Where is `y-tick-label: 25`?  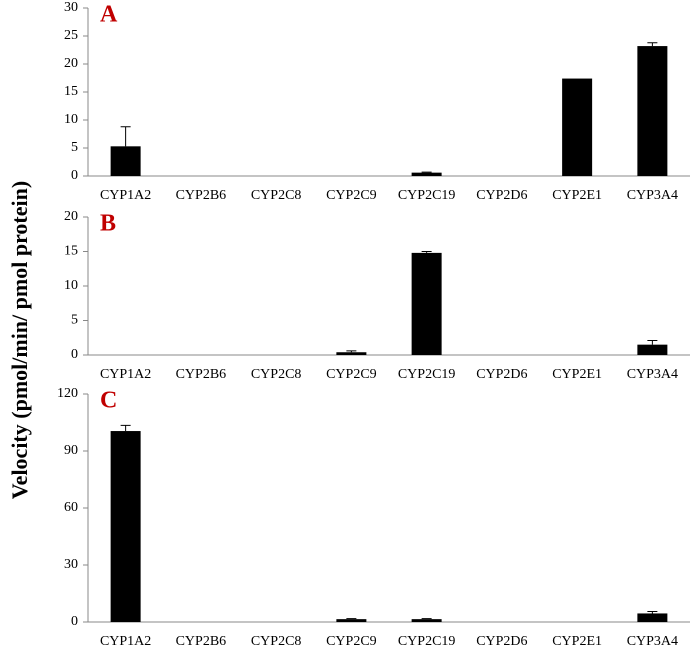 y-tick-label: 25 is located at coordinates (71, 35).